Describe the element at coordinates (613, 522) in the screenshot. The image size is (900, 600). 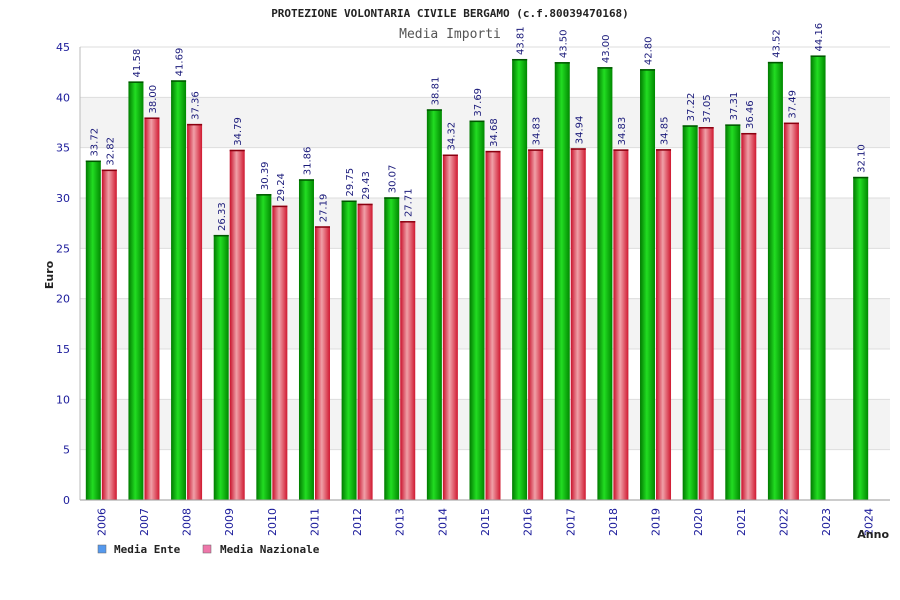
I see `x-tick-label-2018: 2018` at that location.